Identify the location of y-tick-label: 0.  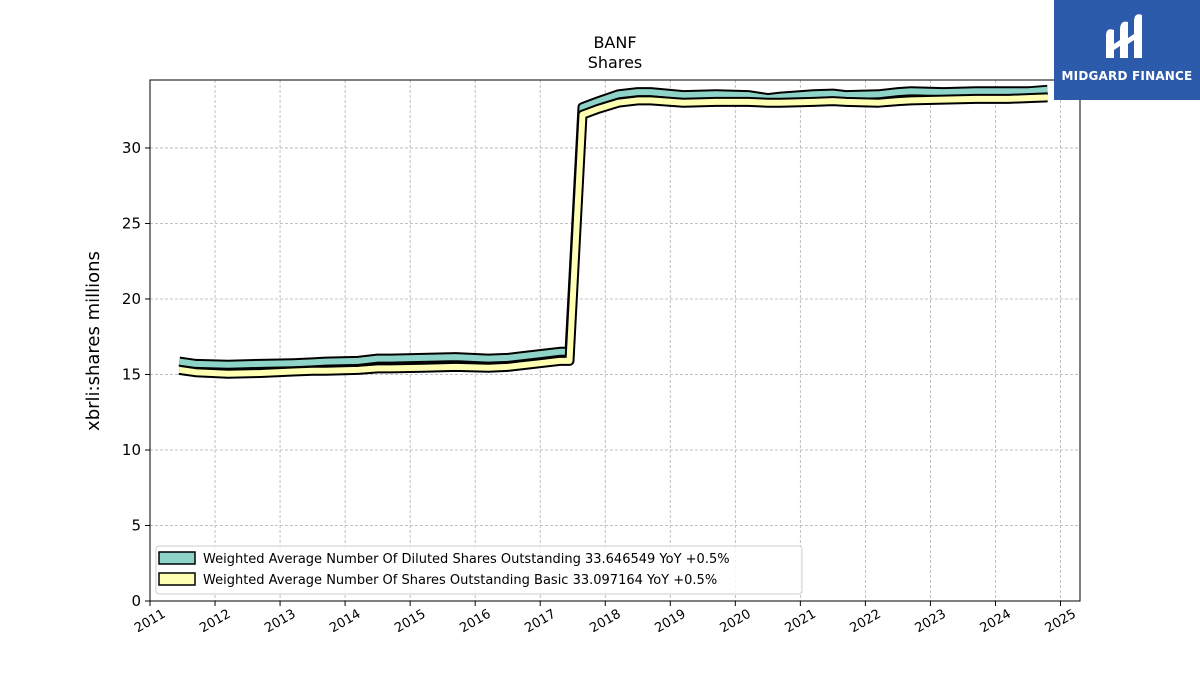
(136, 601).